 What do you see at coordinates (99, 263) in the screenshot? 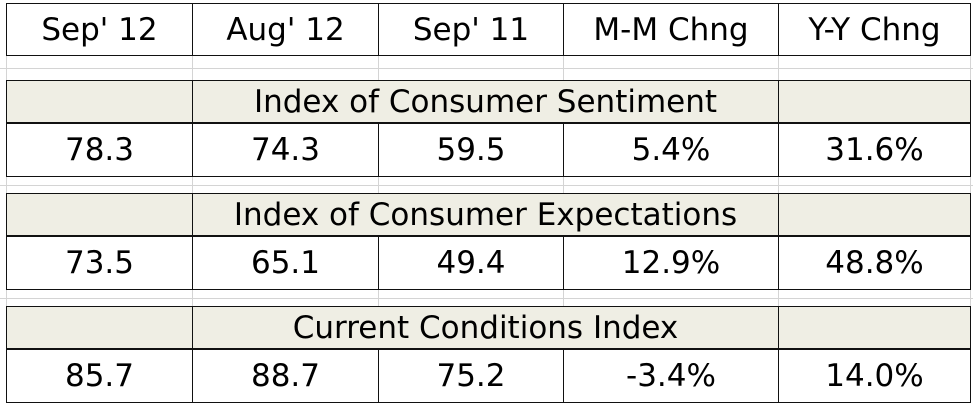
I see `value-cell: 73.5` at bounding box center [99, 263].